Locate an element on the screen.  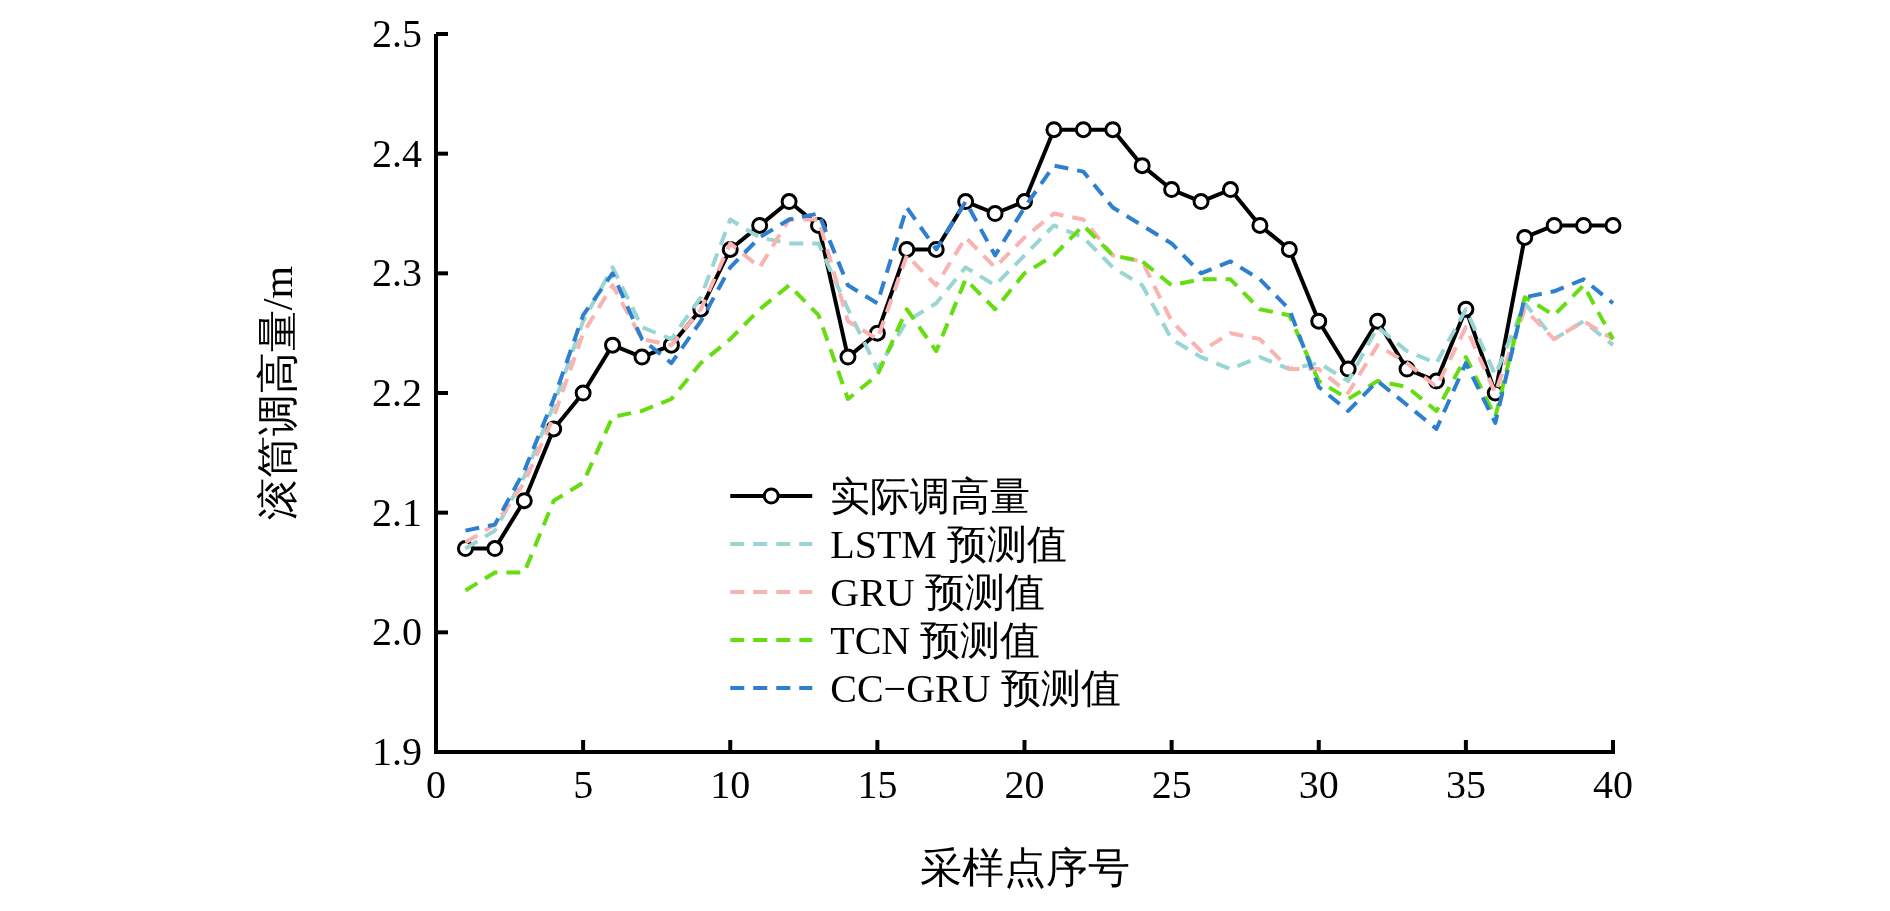
y-axis-title: 滚筒调高量/m is located at coordinates (278, 393).